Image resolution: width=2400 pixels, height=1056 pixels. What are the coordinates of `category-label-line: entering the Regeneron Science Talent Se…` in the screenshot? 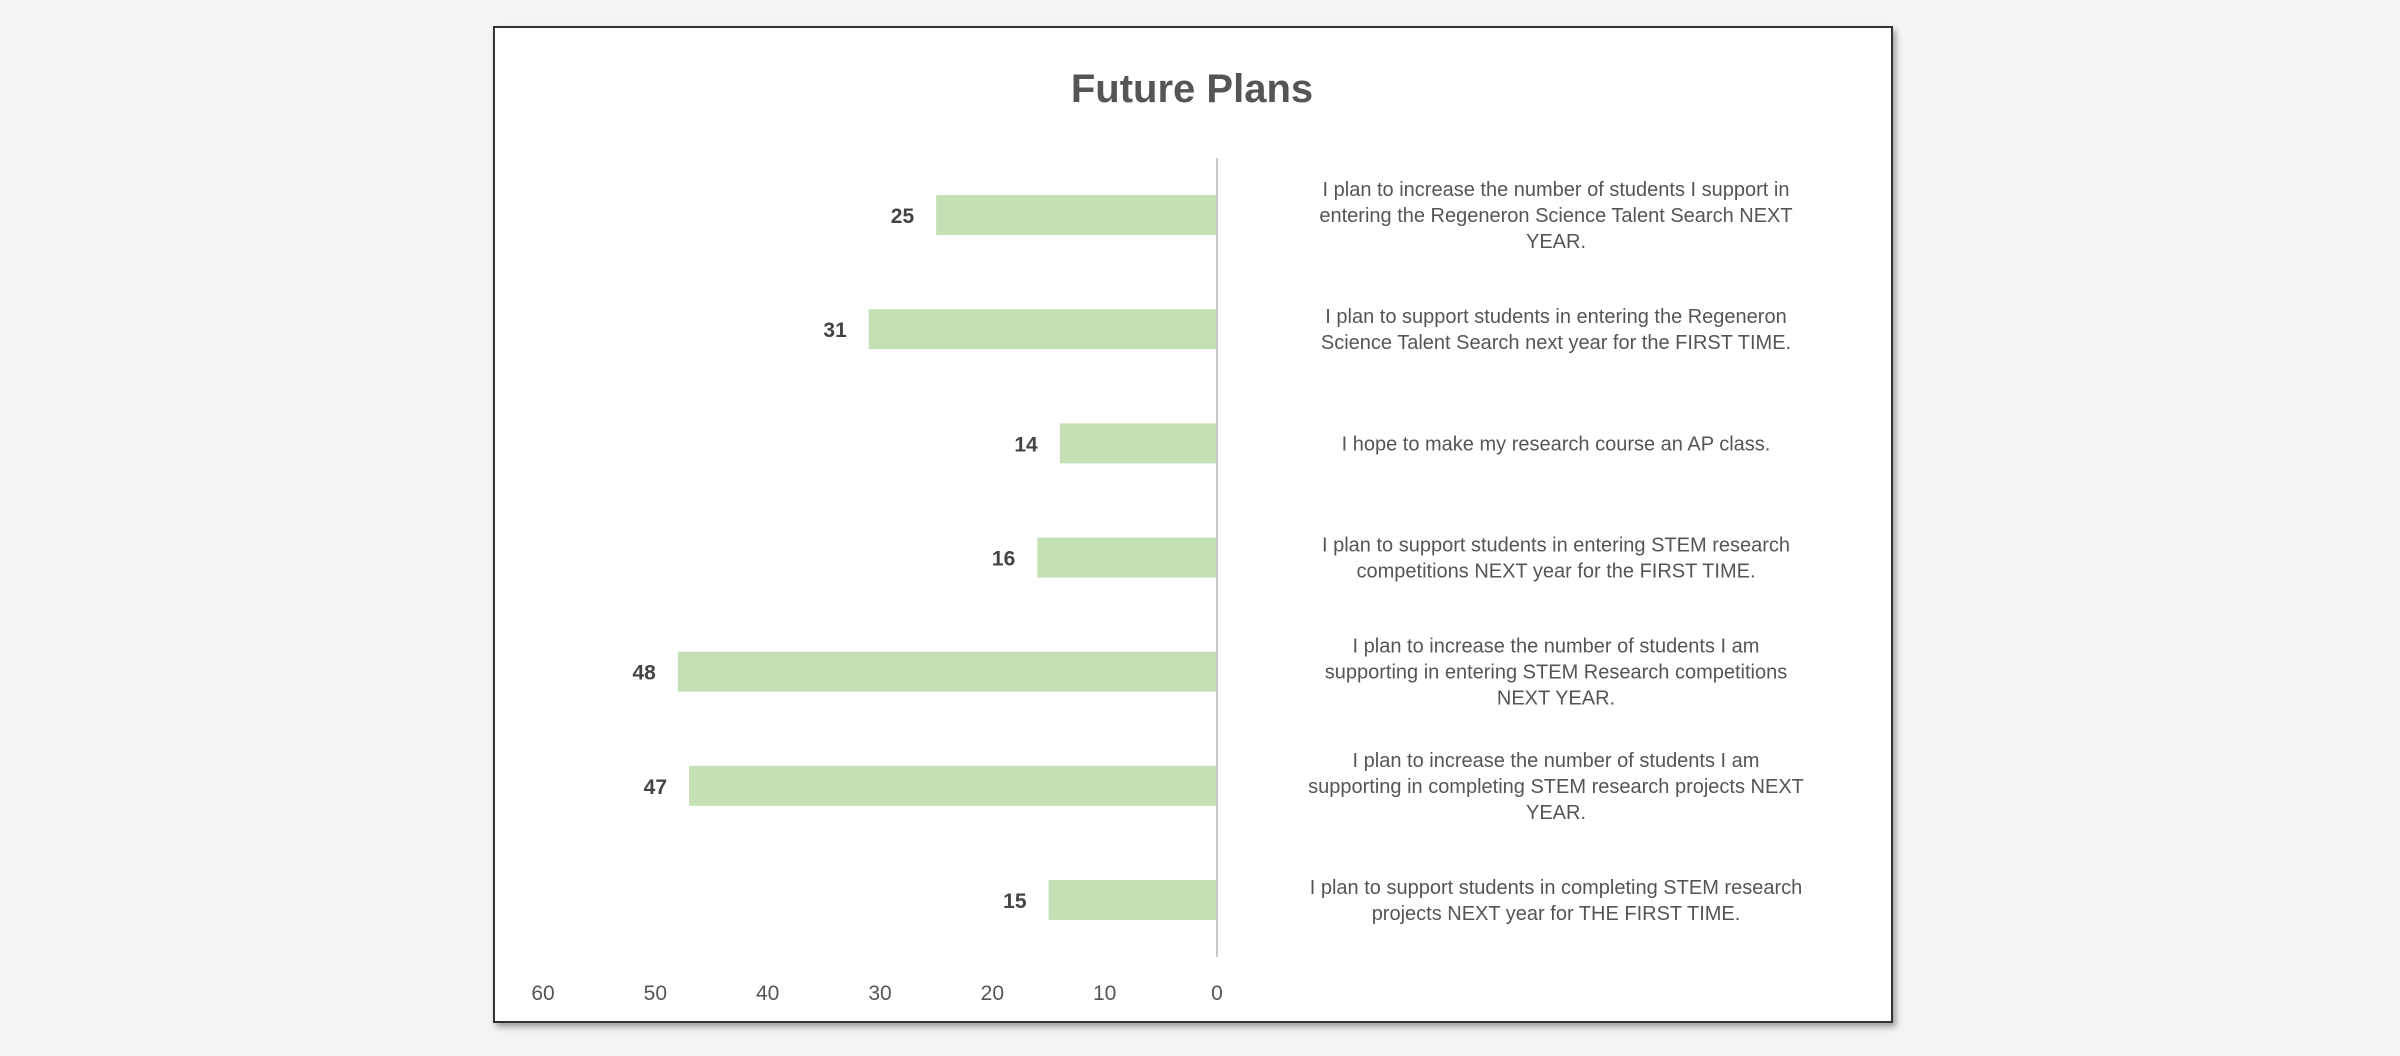 It's located at (1555, 216).